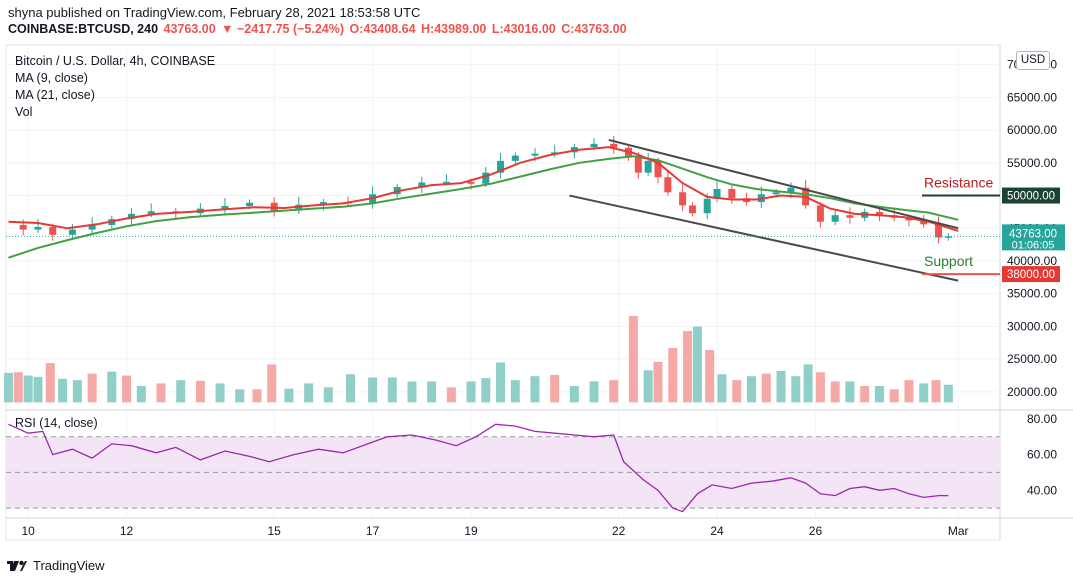 The width and height of the screenshot is (1073, 584). I want to click on price-tick-label: 65000.00, so click(1032, 97).